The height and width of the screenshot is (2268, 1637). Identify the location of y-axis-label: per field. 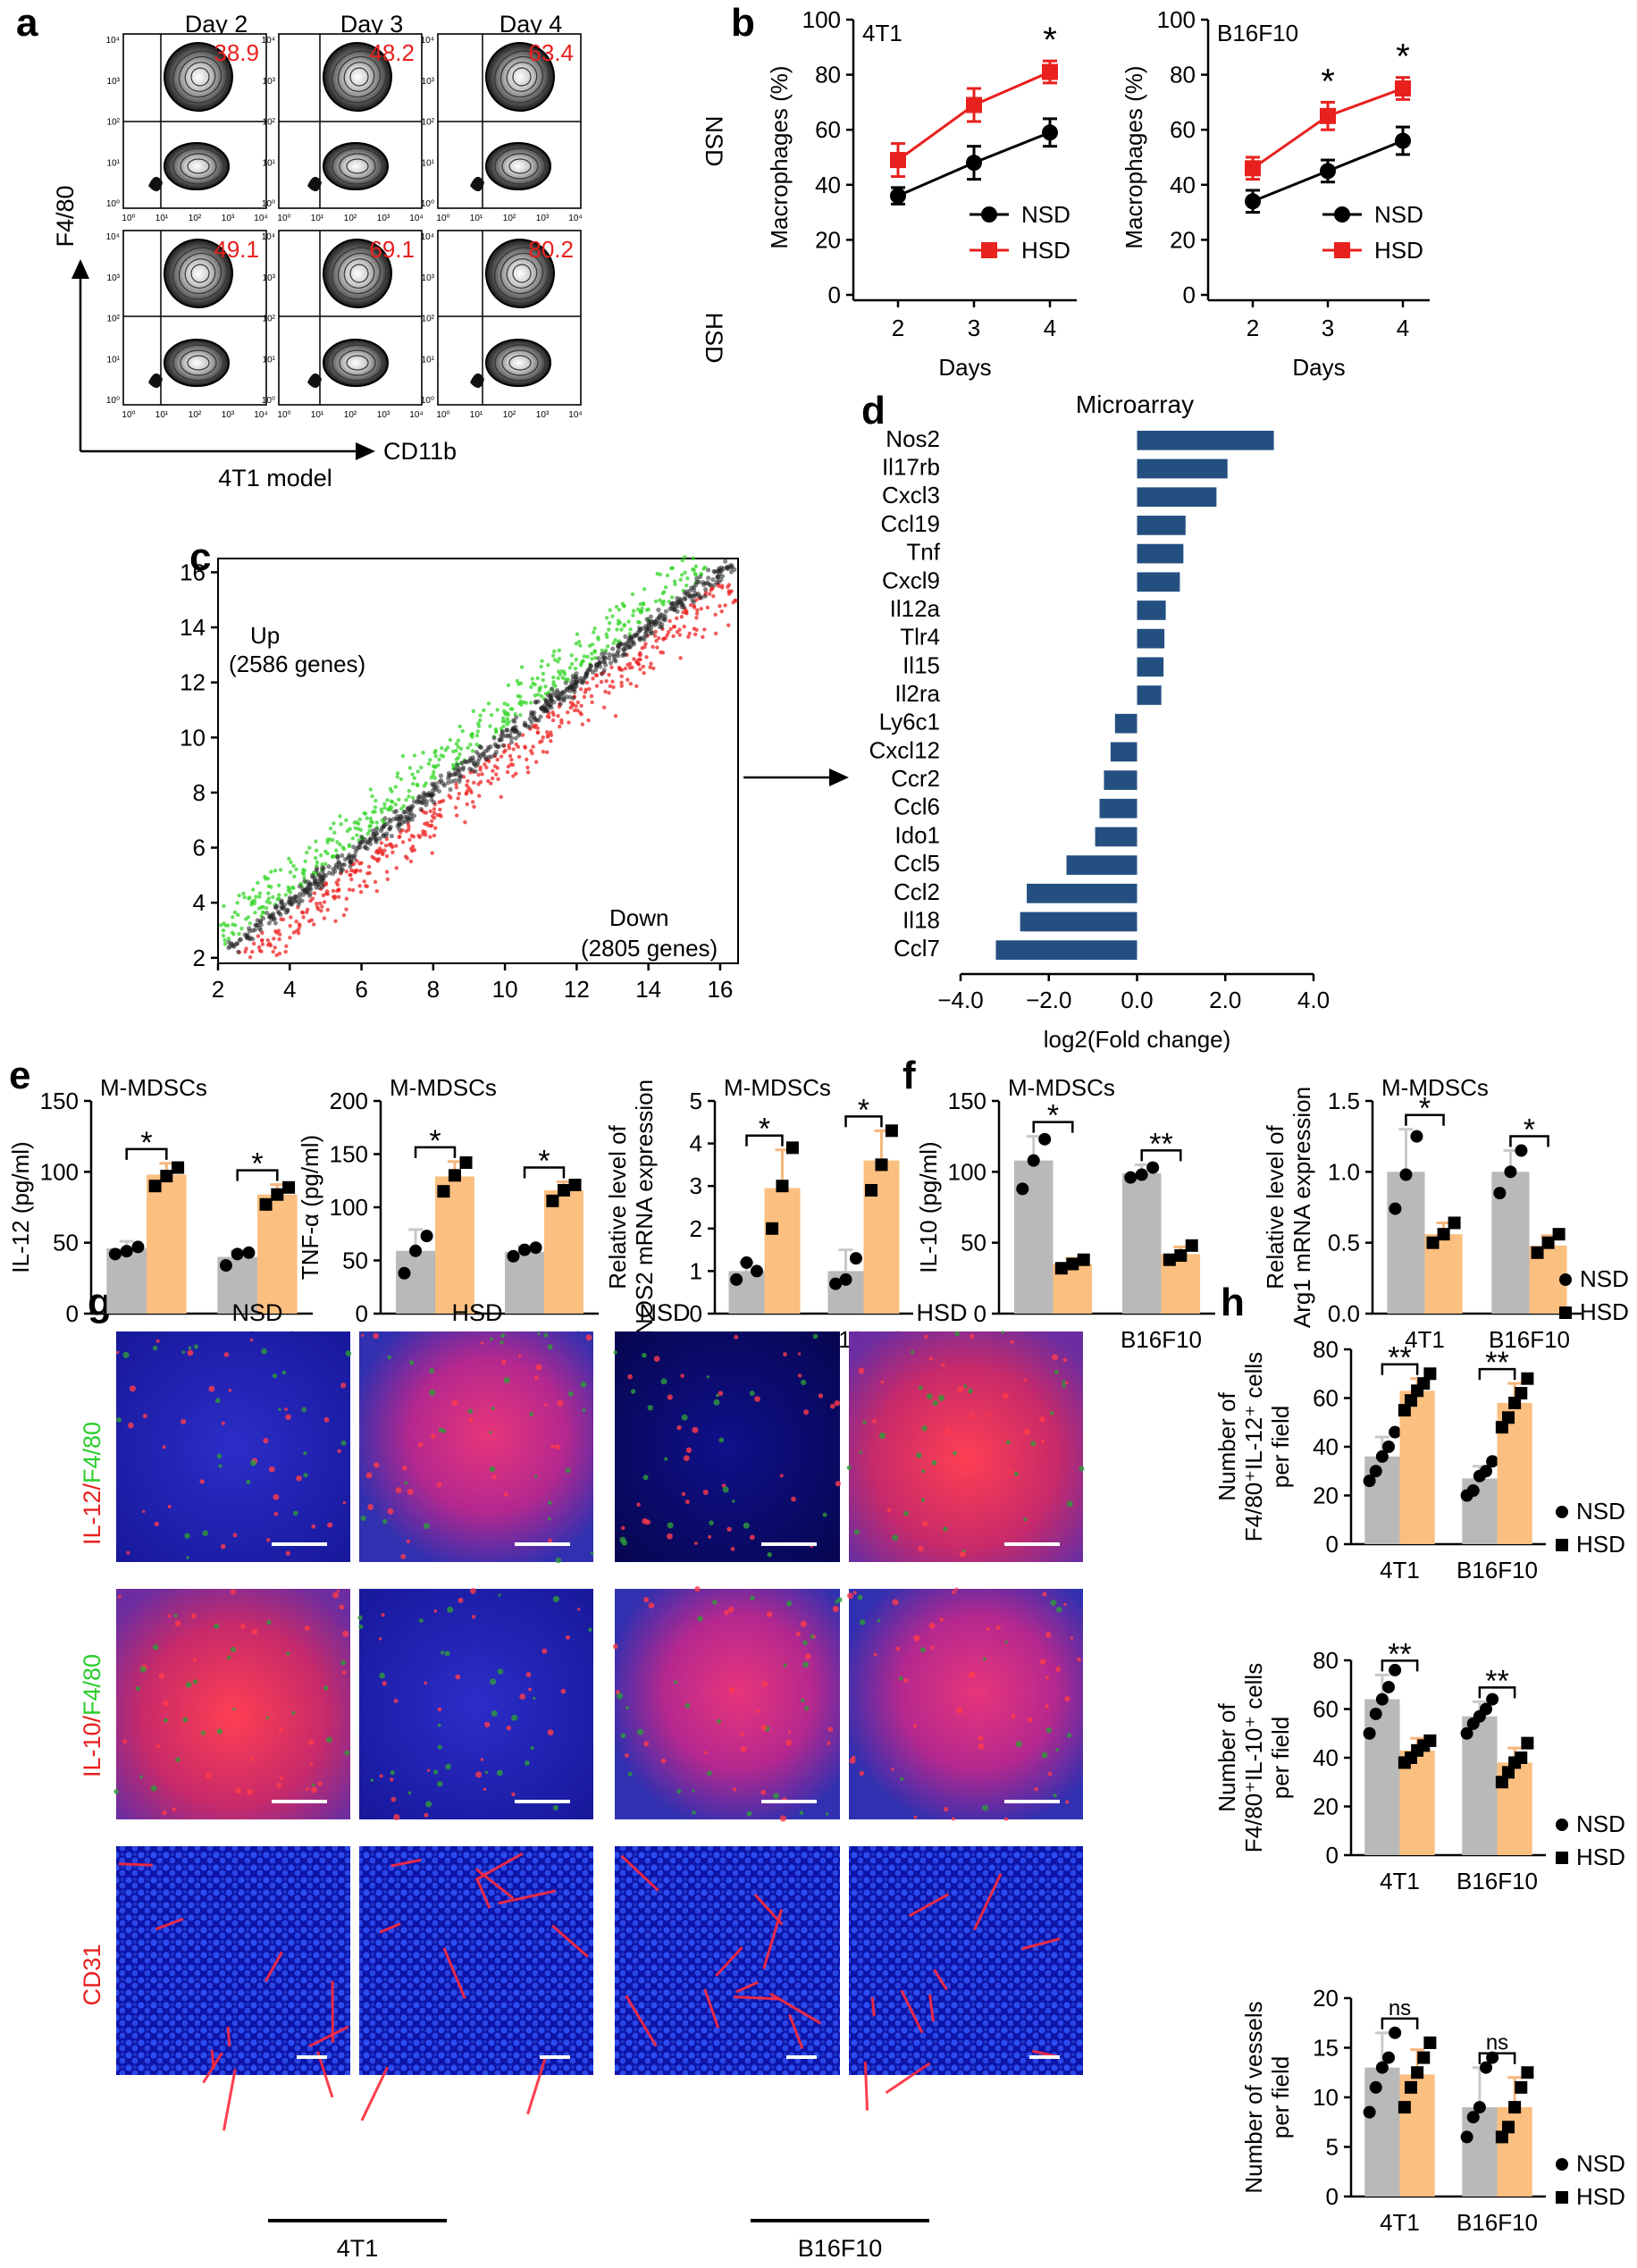
(1280, 1447).